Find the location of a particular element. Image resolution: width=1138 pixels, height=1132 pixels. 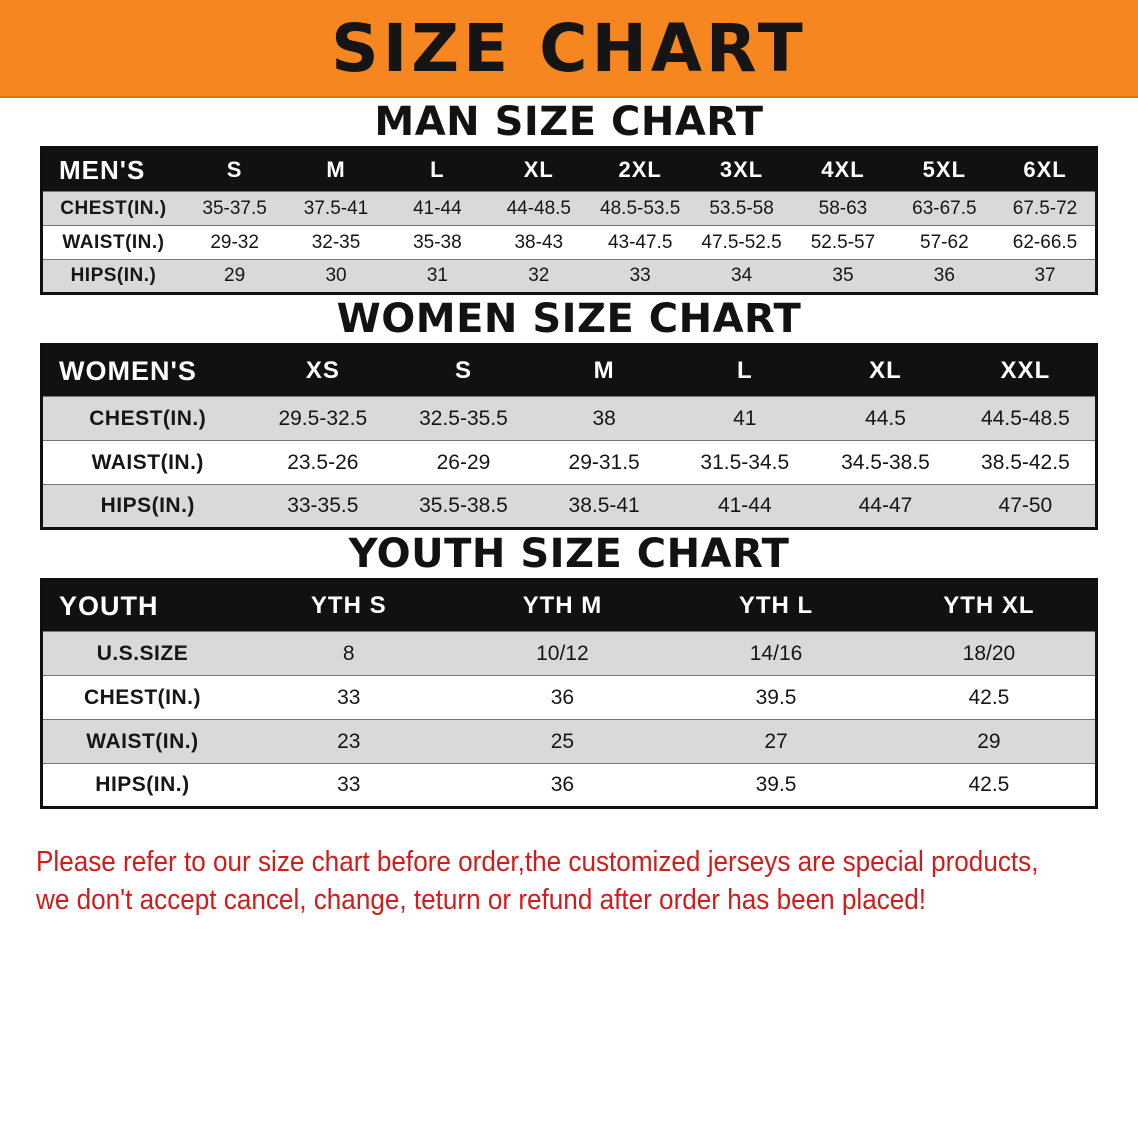

size-value: 30 is located at coordinates (336, 276).